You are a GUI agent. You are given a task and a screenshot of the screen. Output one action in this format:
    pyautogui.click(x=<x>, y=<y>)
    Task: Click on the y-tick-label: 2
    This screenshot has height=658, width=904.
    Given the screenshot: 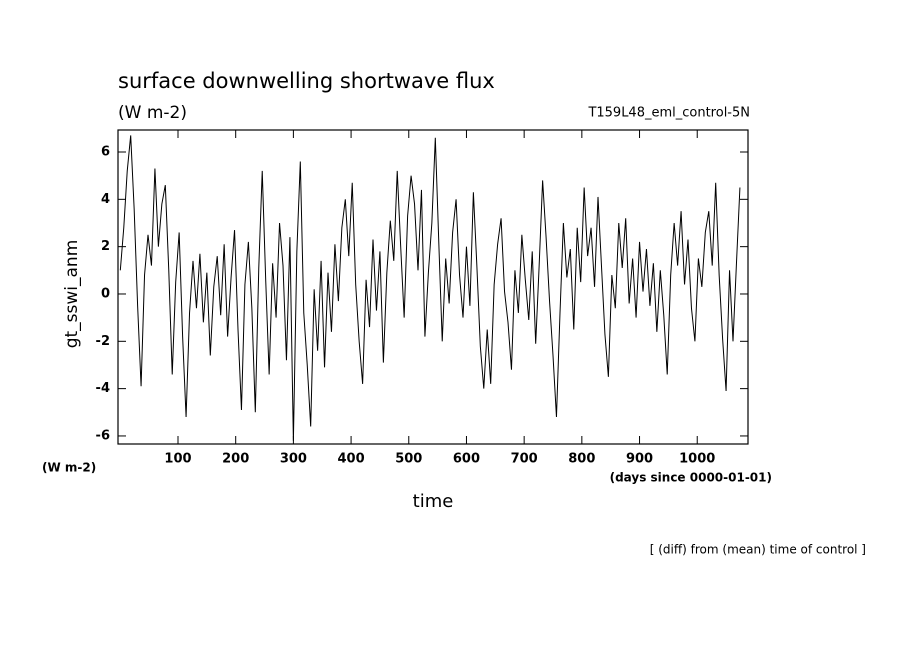 What is the action you would take?
    pyautogui.click(x=105, y=246)
    